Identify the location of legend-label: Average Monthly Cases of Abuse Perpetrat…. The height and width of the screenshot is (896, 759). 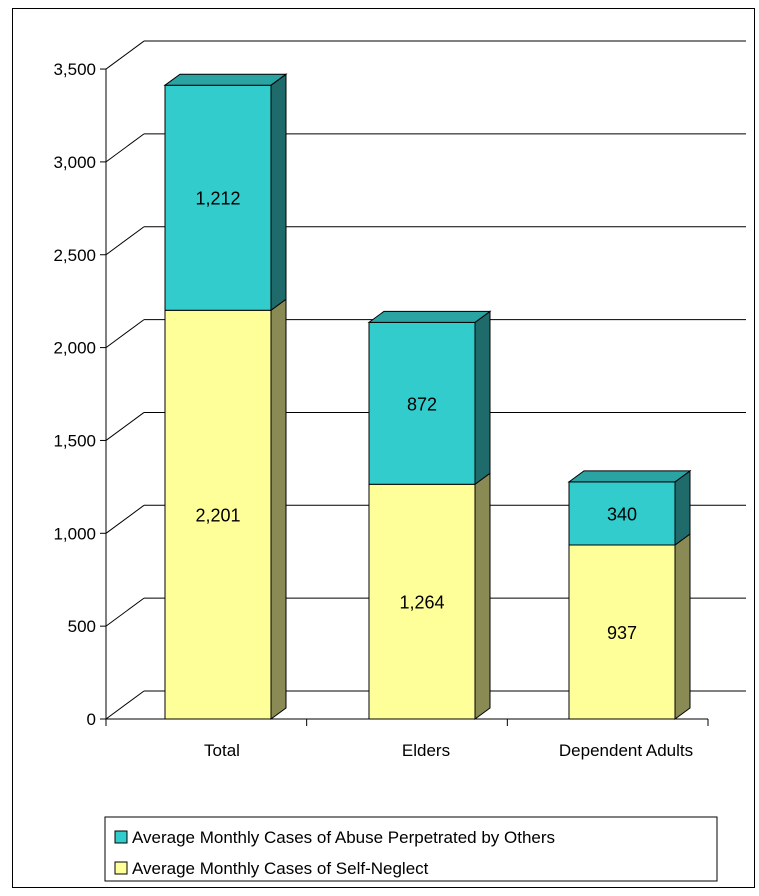
(343, 837).